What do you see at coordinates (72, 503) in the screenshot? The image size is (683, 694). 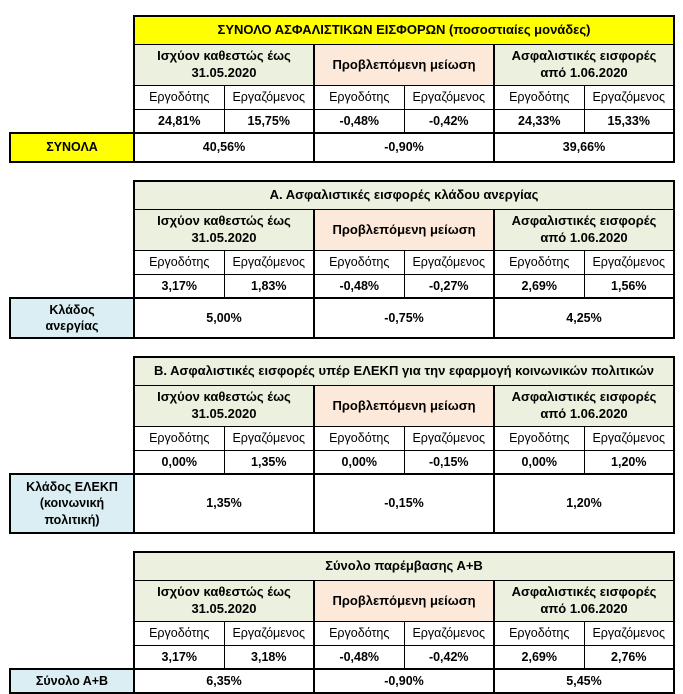 I see `row-label-elekp: Κλάδος ΕΛΕΚΠ (κοινωνική πολιτική)` at bounding box center [72, 503].